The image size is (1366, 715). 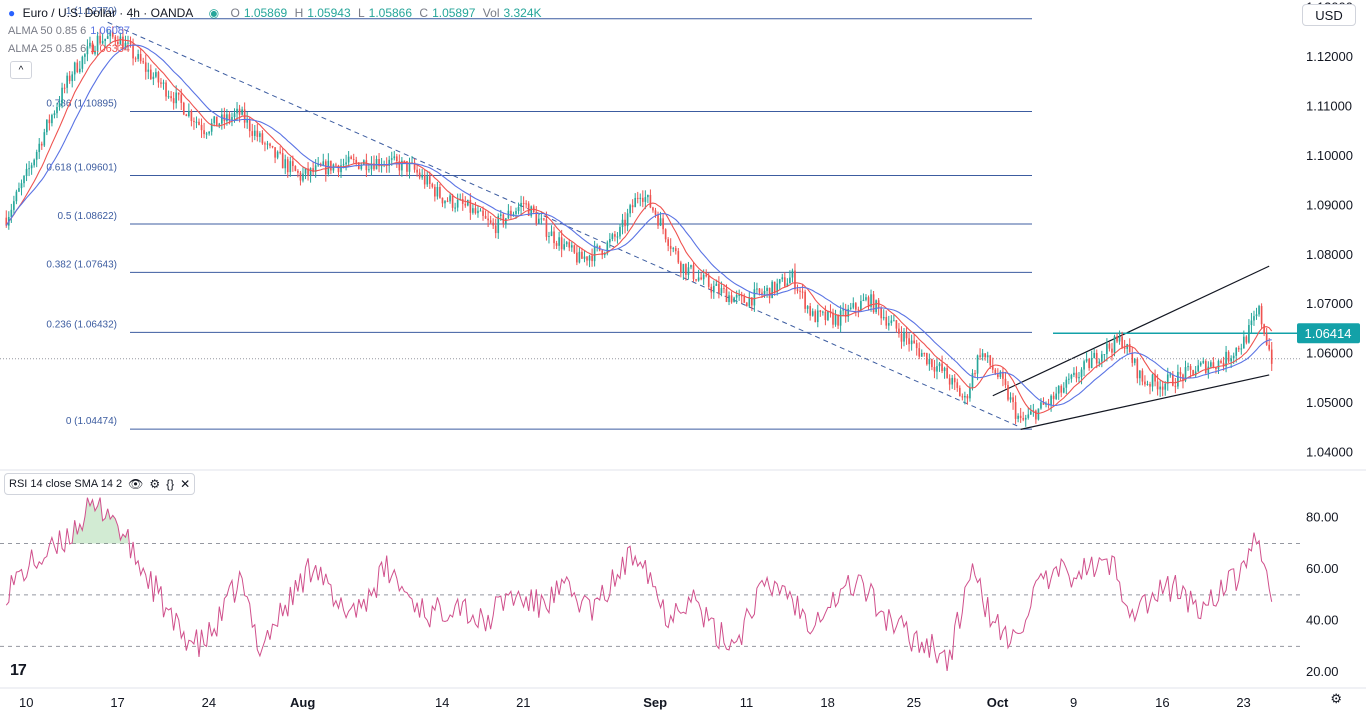 What do you see at coordinates (108, 13) in the screenshot?
I see `symbol-title: Euro / U.S. Dollar · 4h · OANDA` at bounding box center [108, 13].